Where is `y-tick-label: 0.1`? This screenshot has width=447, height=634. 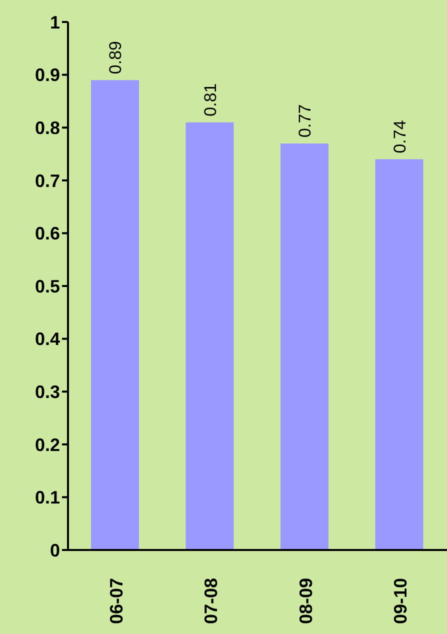
y-tick-label: 0.1 is located at coordinates (47, 498).